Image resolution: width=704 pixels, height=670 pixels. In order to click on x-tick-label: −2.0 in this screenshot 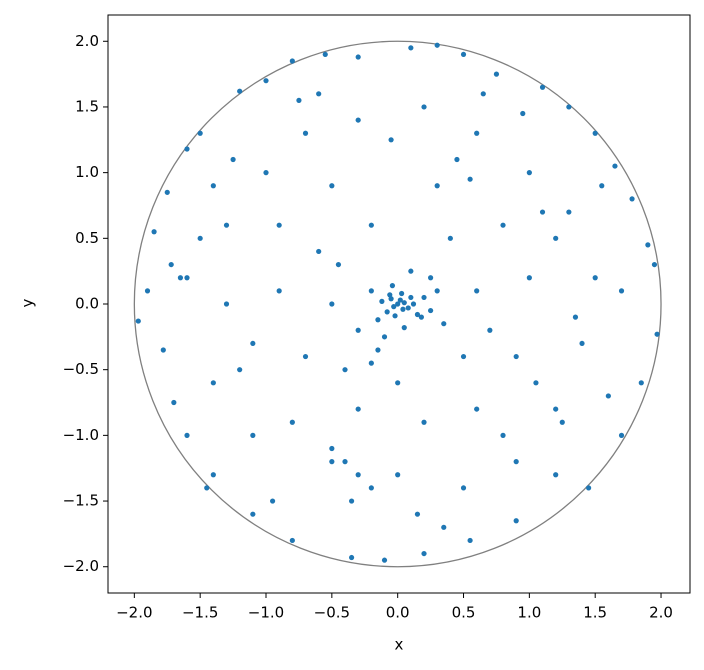, I will do `click(134, 613)`.